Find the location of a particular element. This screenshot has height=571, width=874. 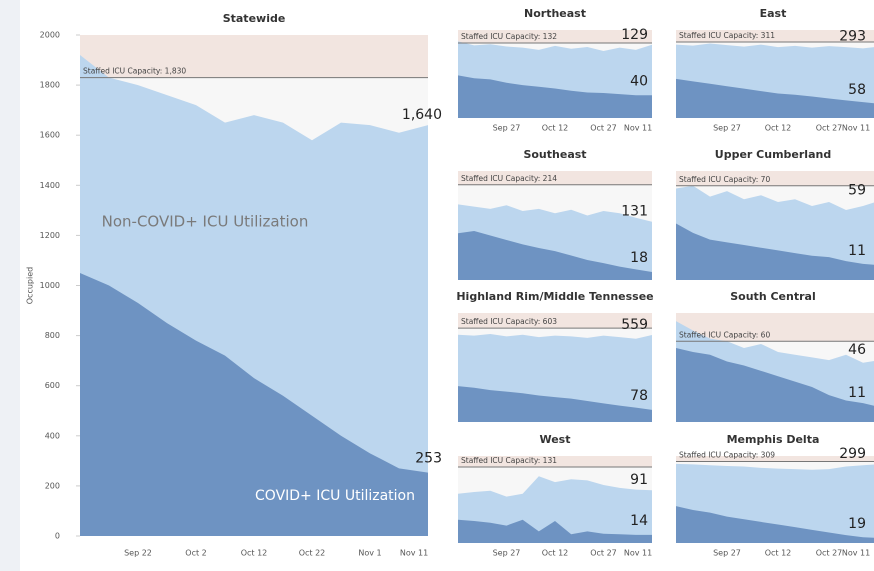

capacity-label: Staffed ICU Capacity: 309 is located at coordinates (727, 455).